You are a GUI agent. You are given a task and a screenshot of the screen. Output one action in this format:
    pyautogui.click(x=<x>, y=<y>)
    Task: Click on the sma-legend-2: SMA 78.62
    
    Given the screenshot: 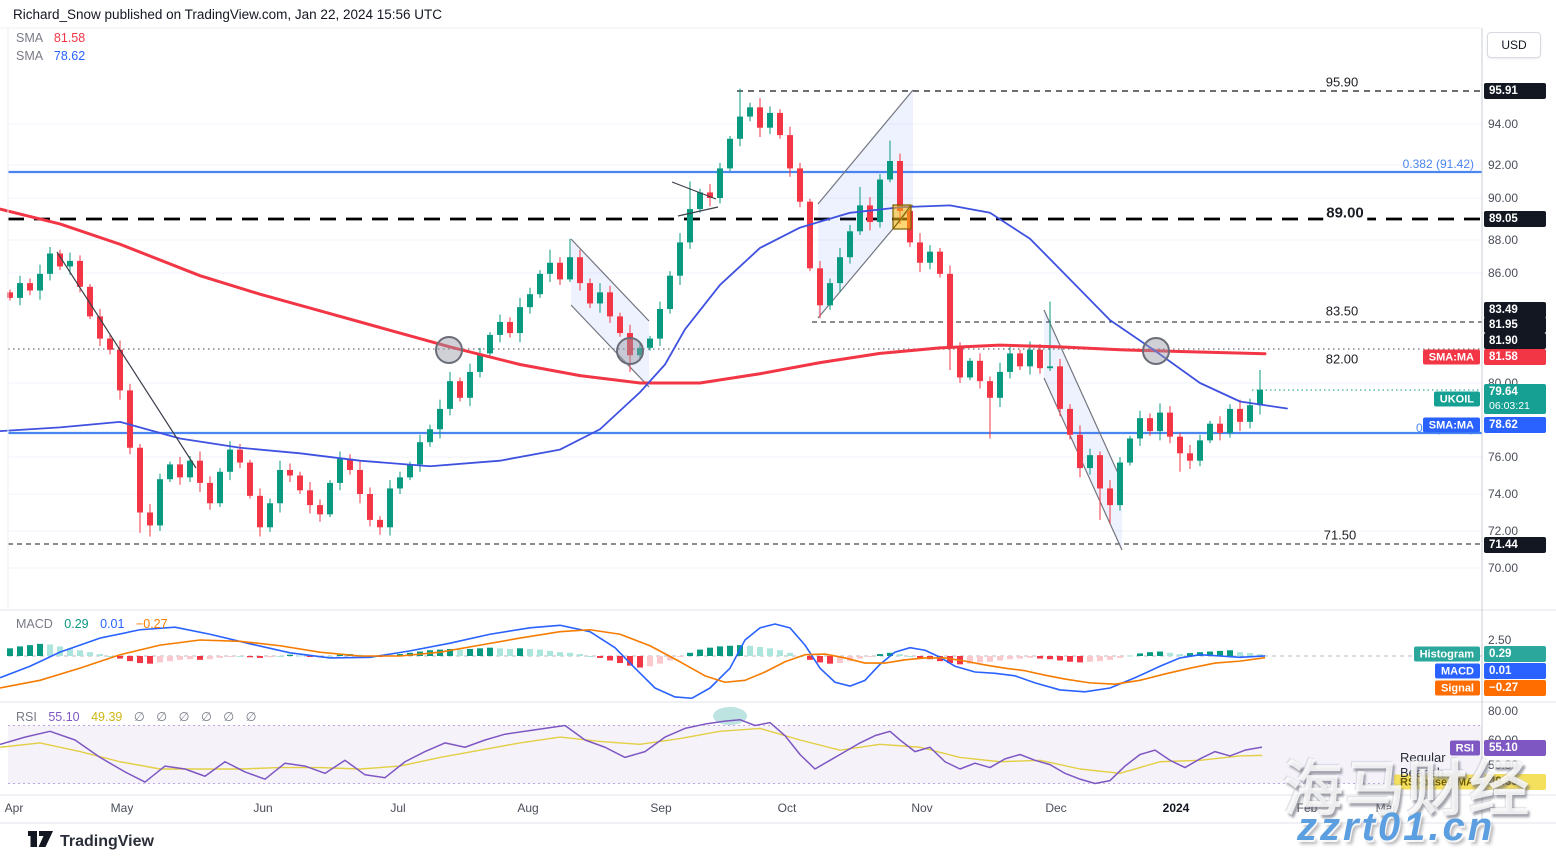 What is the action you would take?
    pyautogui.click(x=50, y=56)
    